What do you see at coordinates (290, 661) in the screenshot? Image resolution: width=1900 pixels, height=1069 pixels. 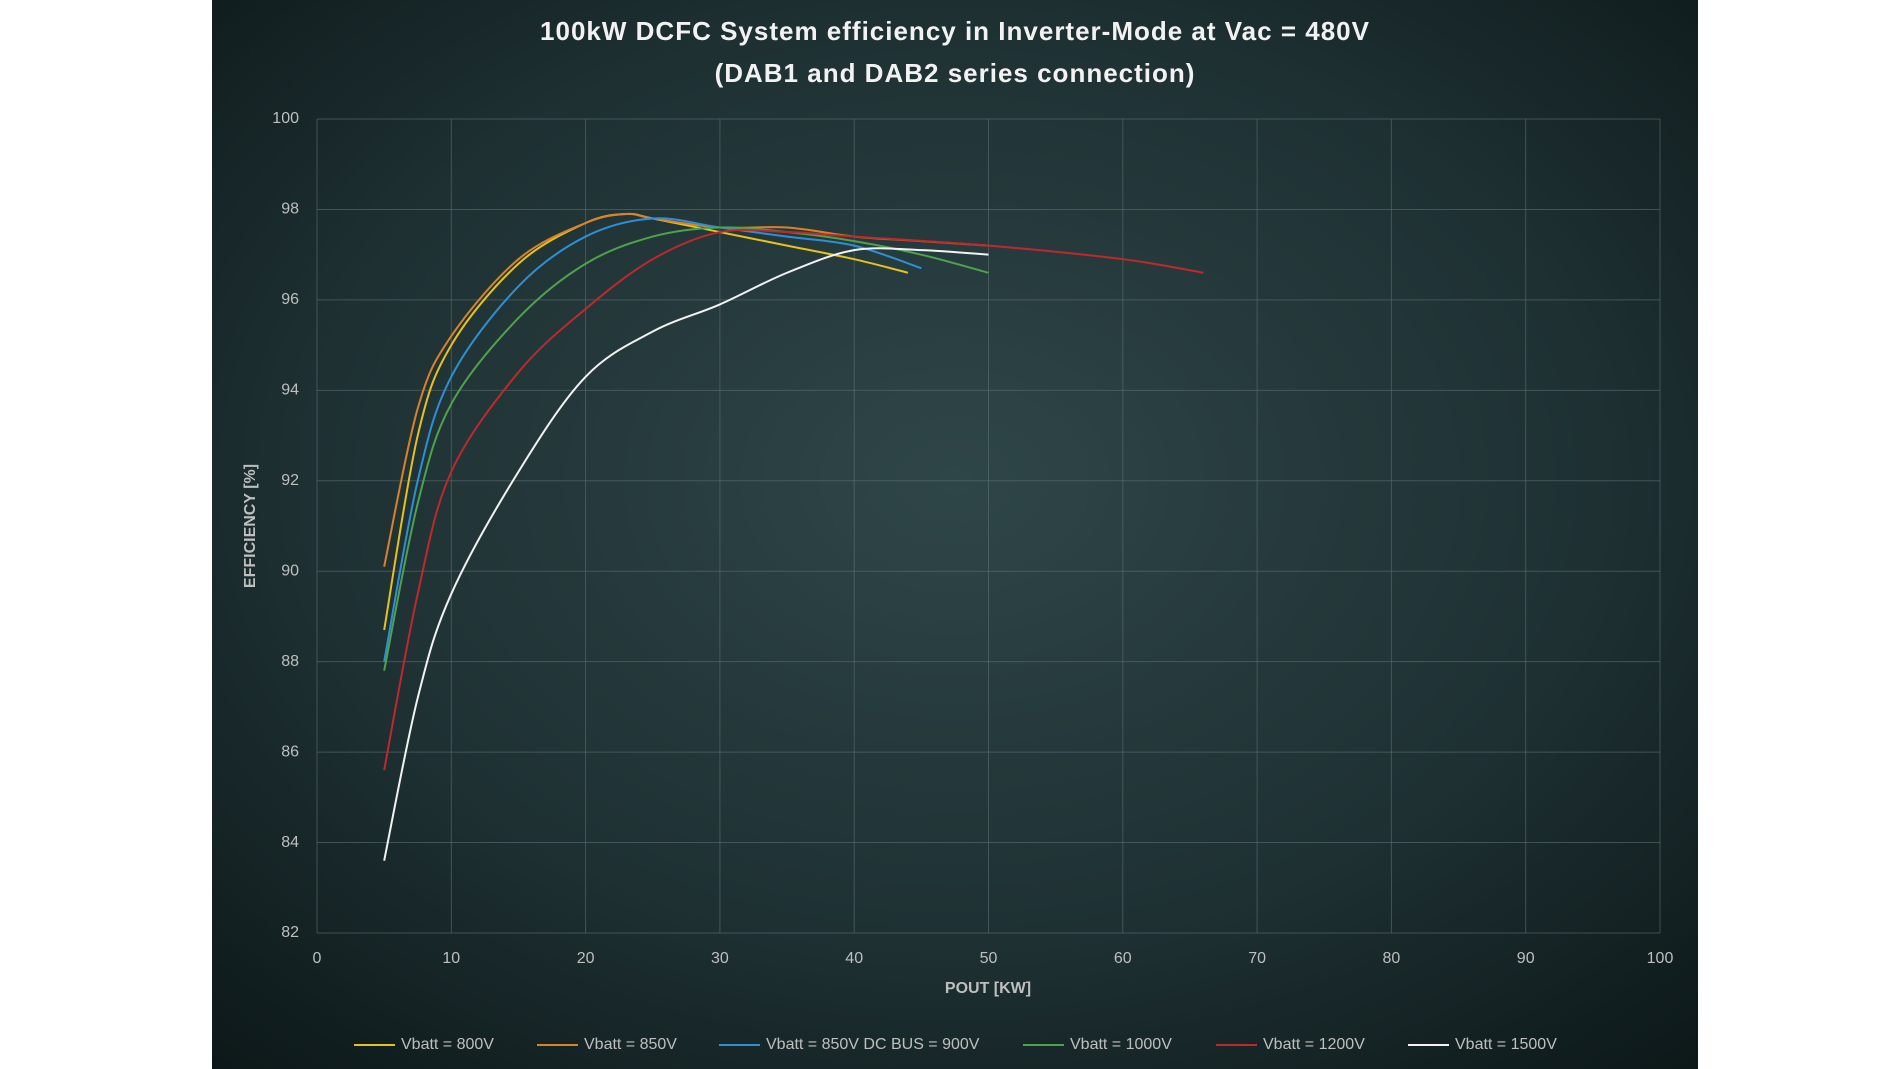 I see `y-tick-label: 88` at bounding box center [290, 661].